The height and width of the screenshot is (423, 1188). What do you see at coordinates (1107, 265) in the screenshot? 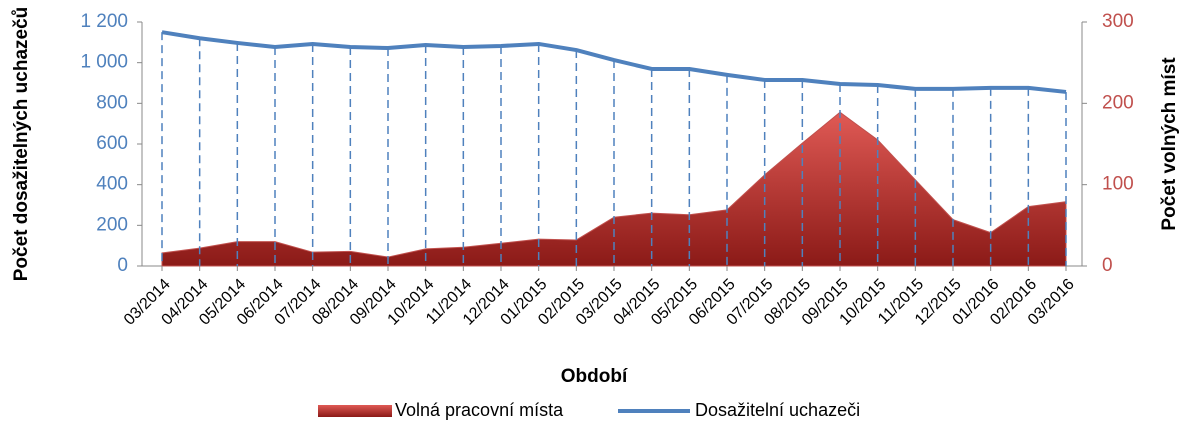
I see `y2-tick-label: 0` at bounding box center [1107, 265].